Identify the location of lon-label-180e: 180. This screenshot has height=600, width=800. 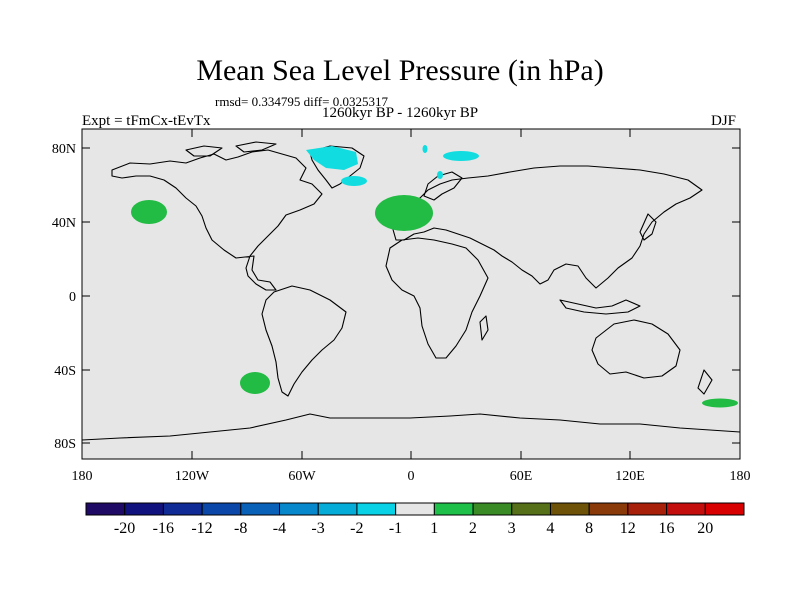
(740, 476).